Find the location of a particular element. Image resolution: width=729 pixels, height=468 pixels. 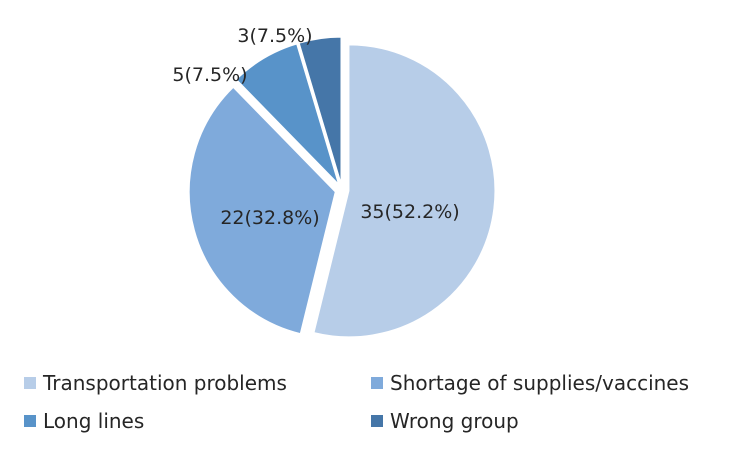

data-label-0: 35(52.2%) is located at coordinates (409, 212).